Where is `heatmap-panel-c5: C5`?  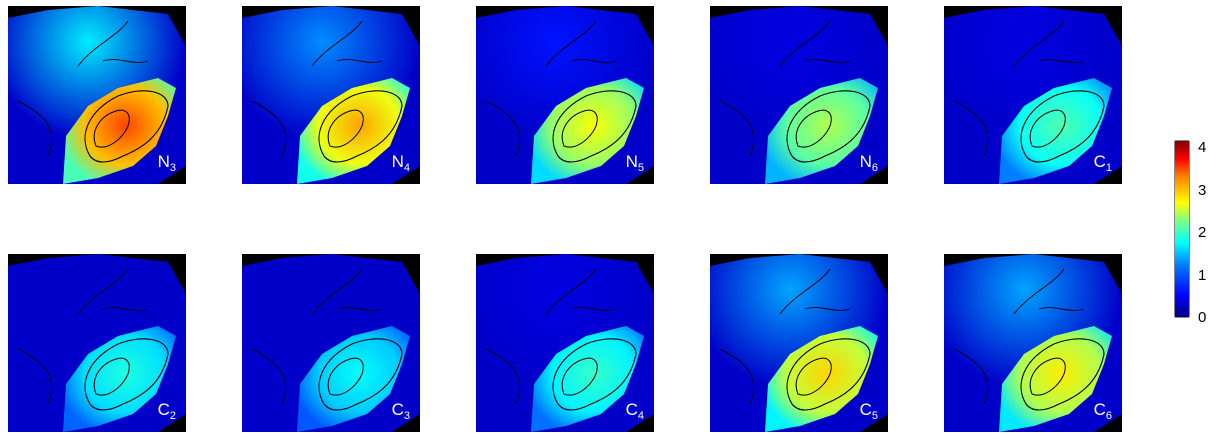 heatmap-panel-c5: C5 is located at coordinates (799, 343).